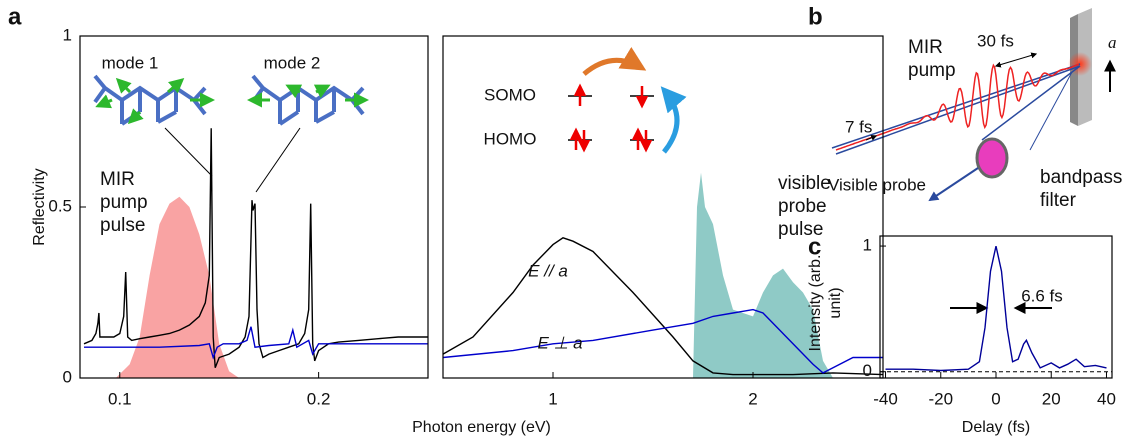 This screenshot has width=1126, height=439. Describe the element at coordinates (120, 398) in the screenshot. I see `x-tick-label: 0.1` at that location.